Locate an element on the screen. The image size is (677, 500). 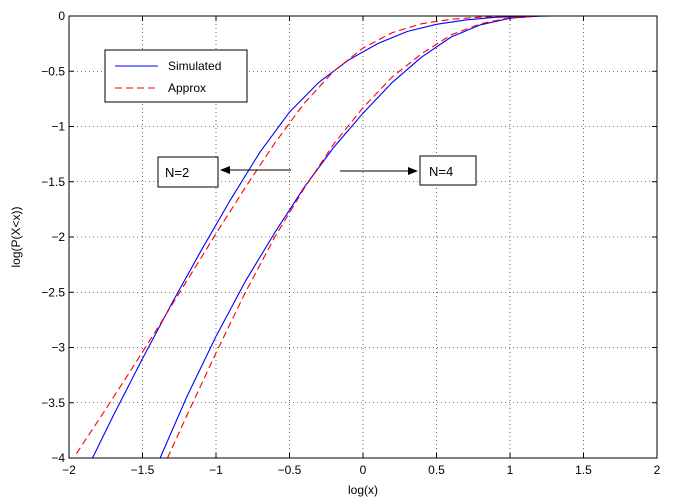
annotation-n2-arrowhead is located at coordinates (225, 170).